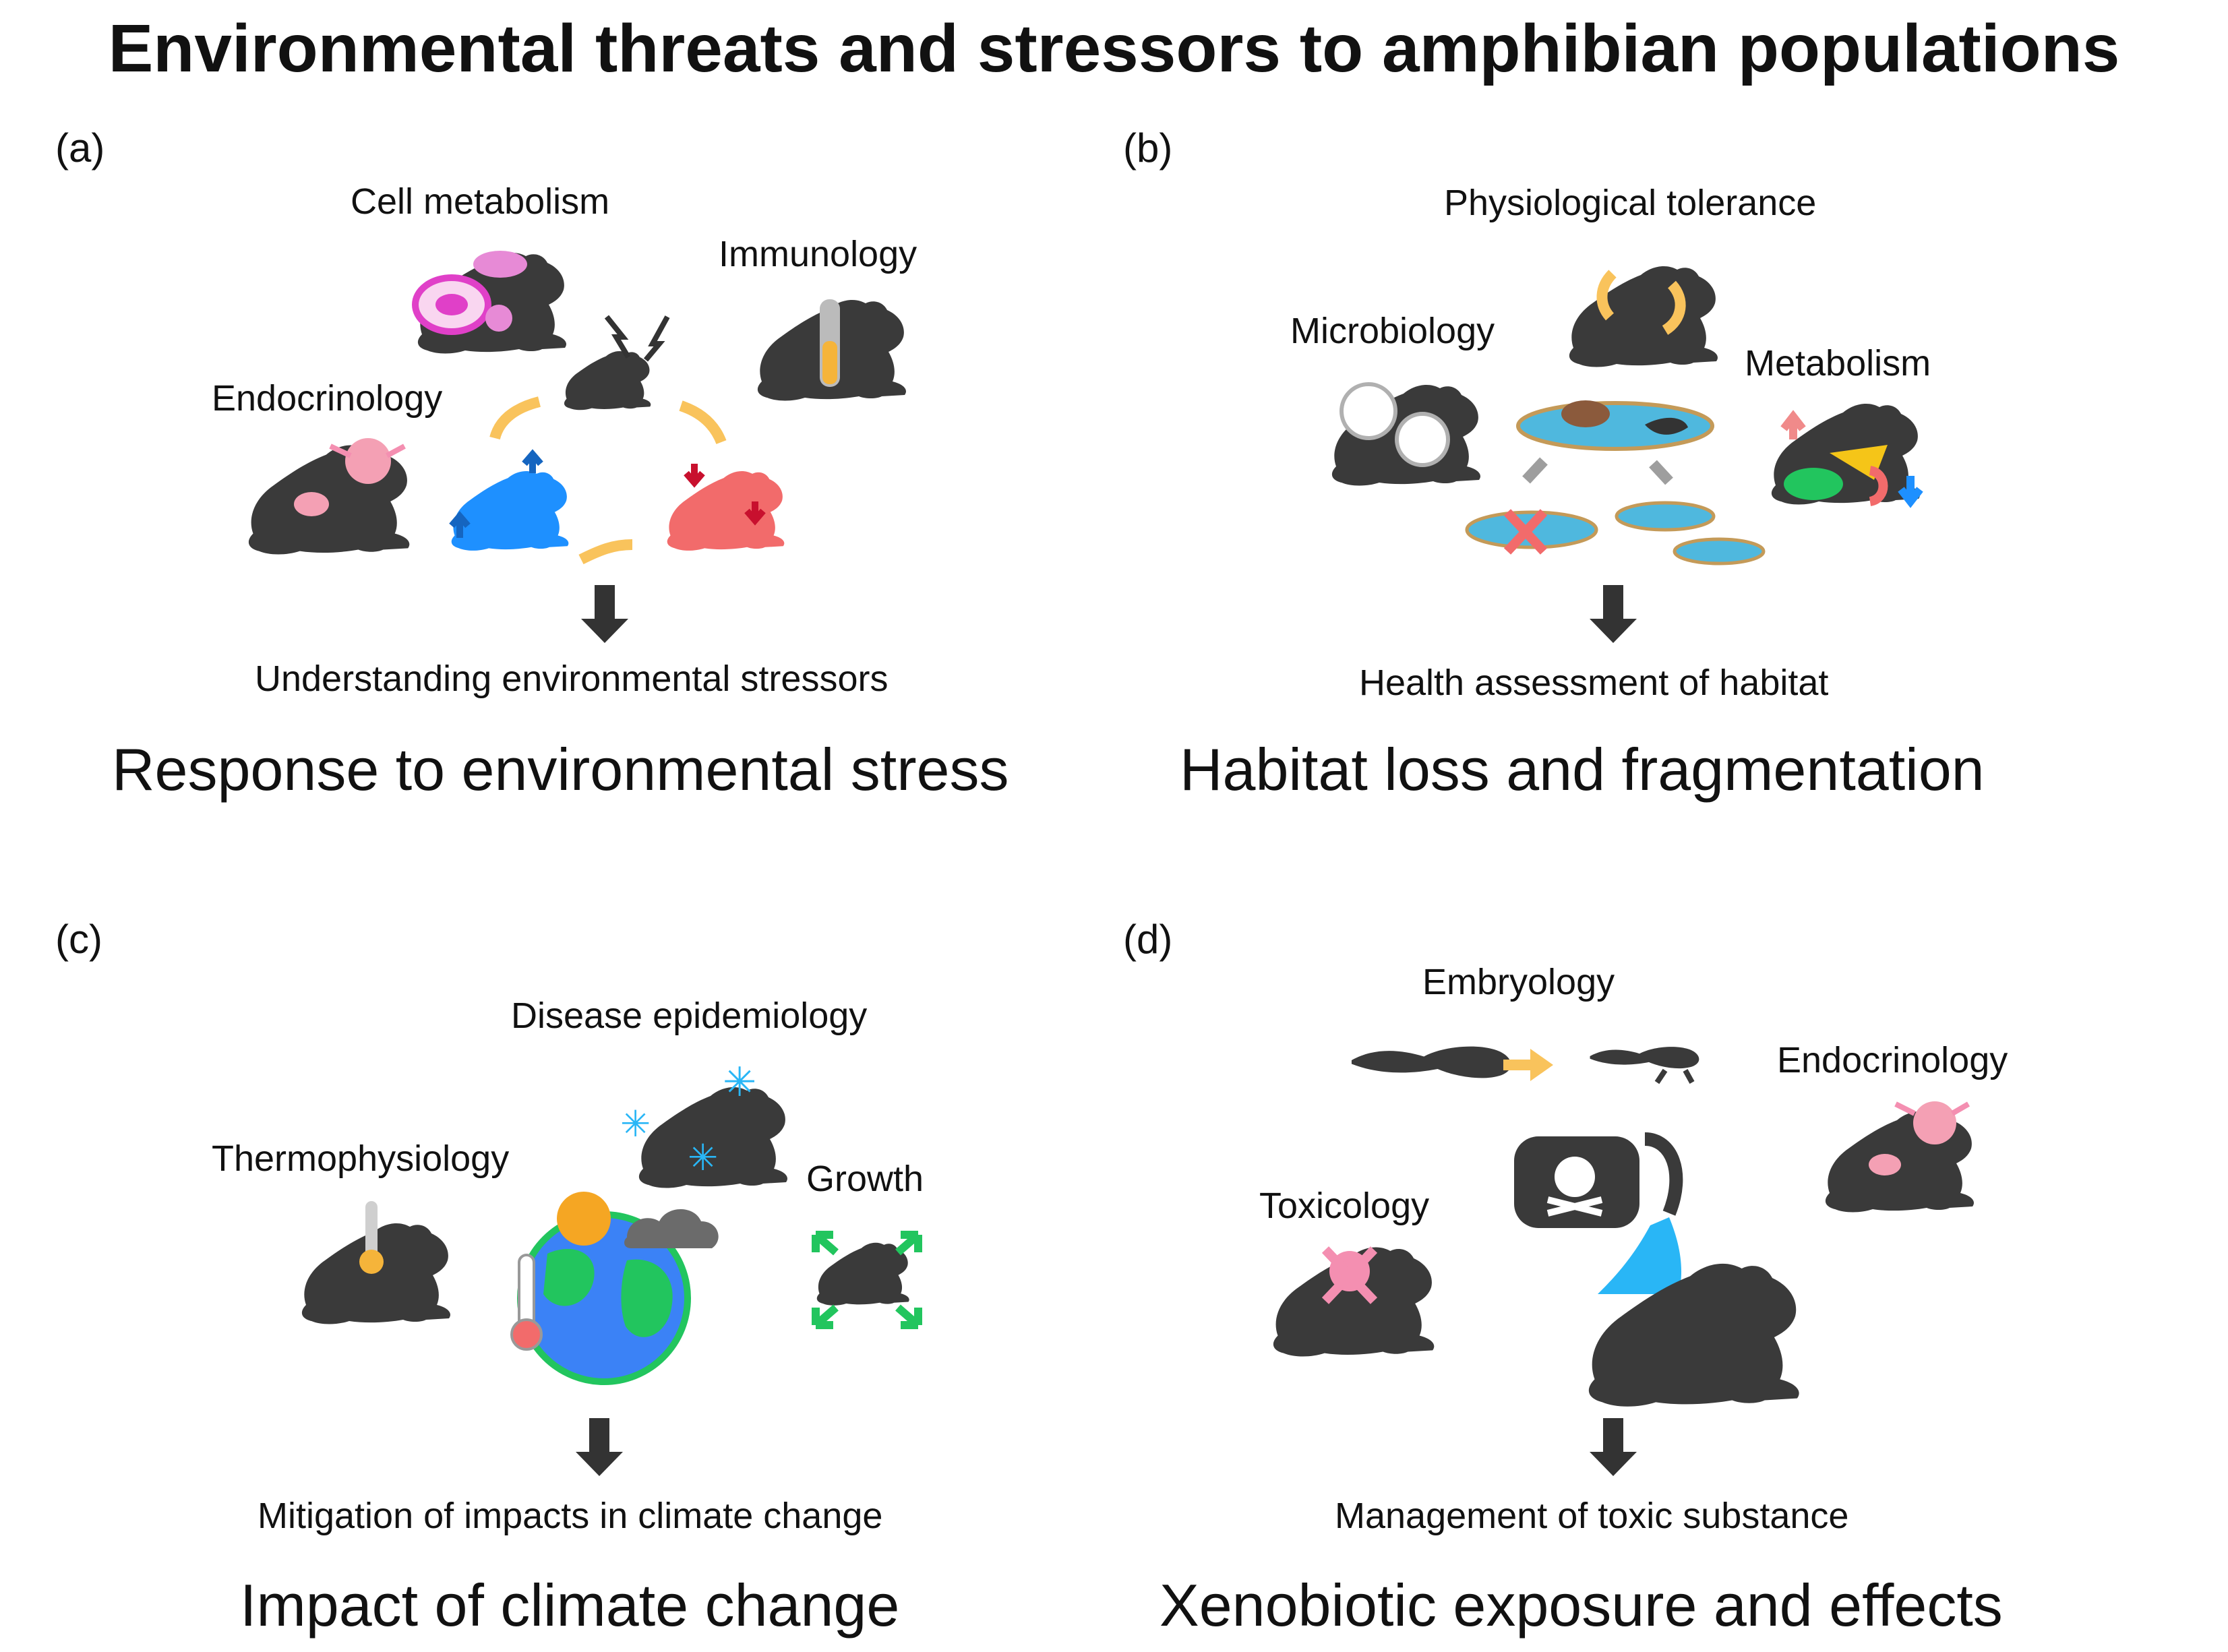 The width and height of the screenshot is (2228, 1652). I want to click on panel-c-outcome: Mitigation of impacts in climate change, so click(570, 1516).